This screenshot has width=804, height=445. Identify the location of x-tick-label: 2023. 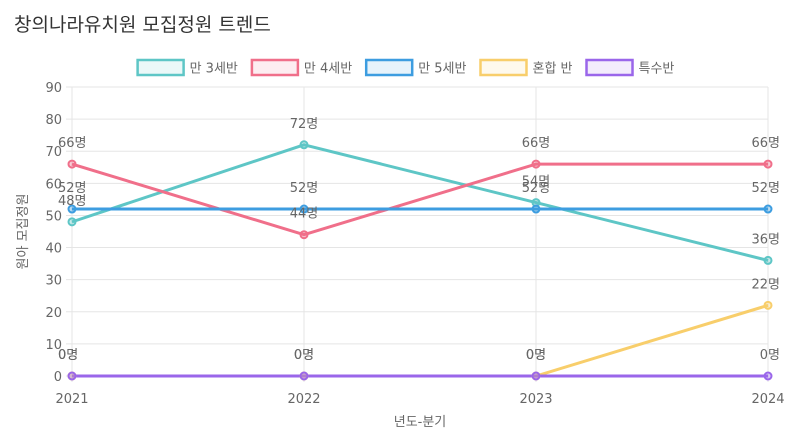
(535, 399).